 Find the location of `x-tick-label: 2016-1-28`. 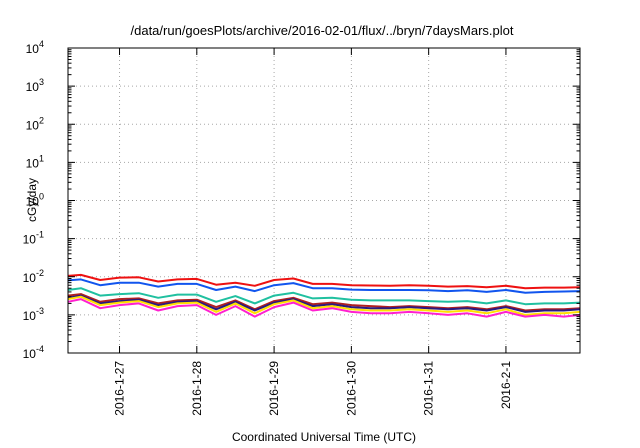

x-tick-label: 2016-1-28 is located at coordinates (197, 388).